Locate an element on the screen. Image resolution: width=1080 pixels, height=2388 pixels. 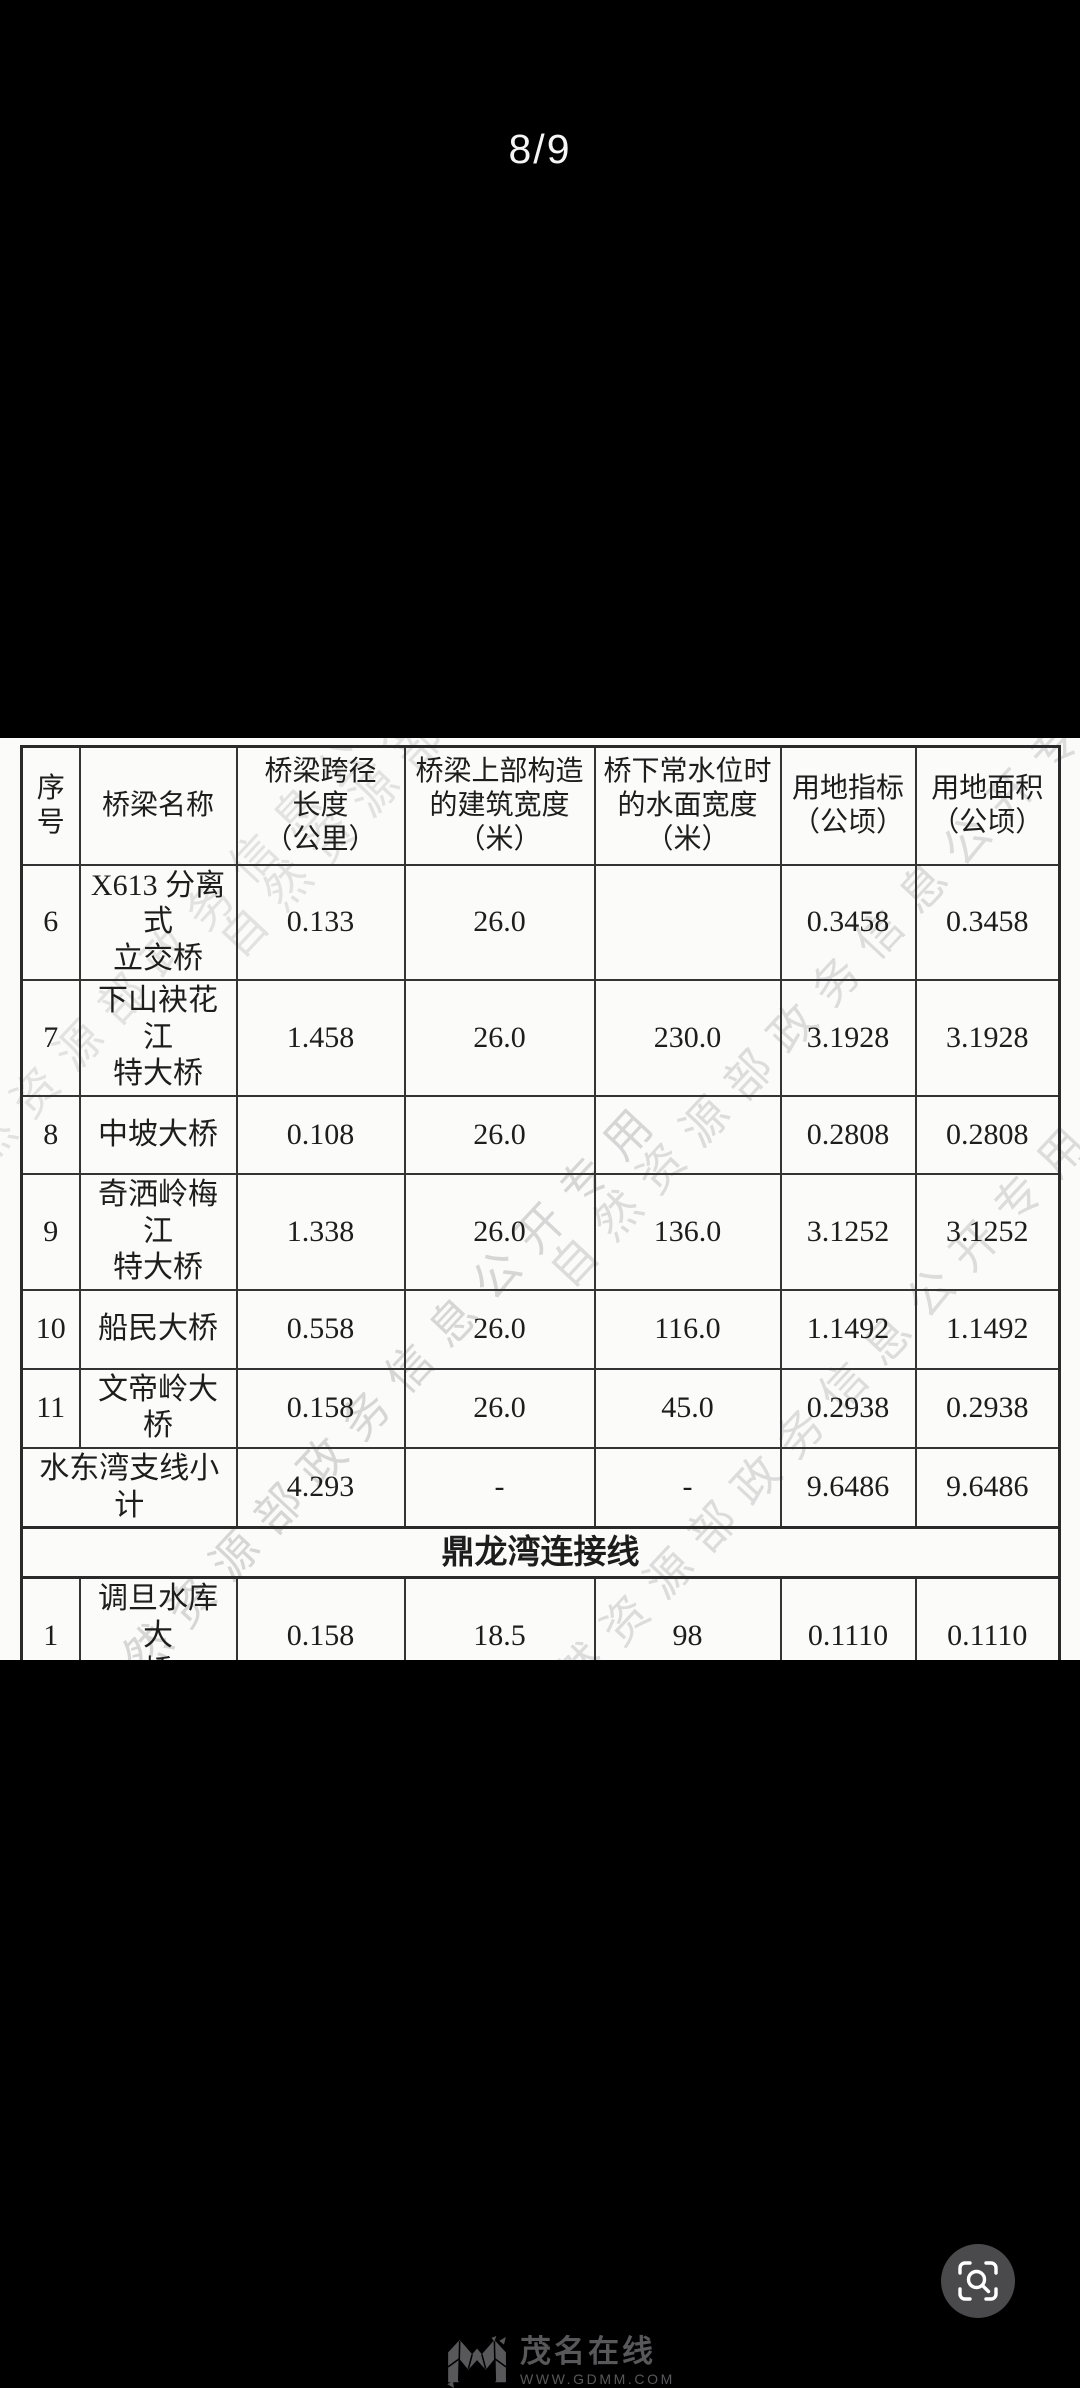
cell-index: 0.2808 is located at coordinates (848, 1135).